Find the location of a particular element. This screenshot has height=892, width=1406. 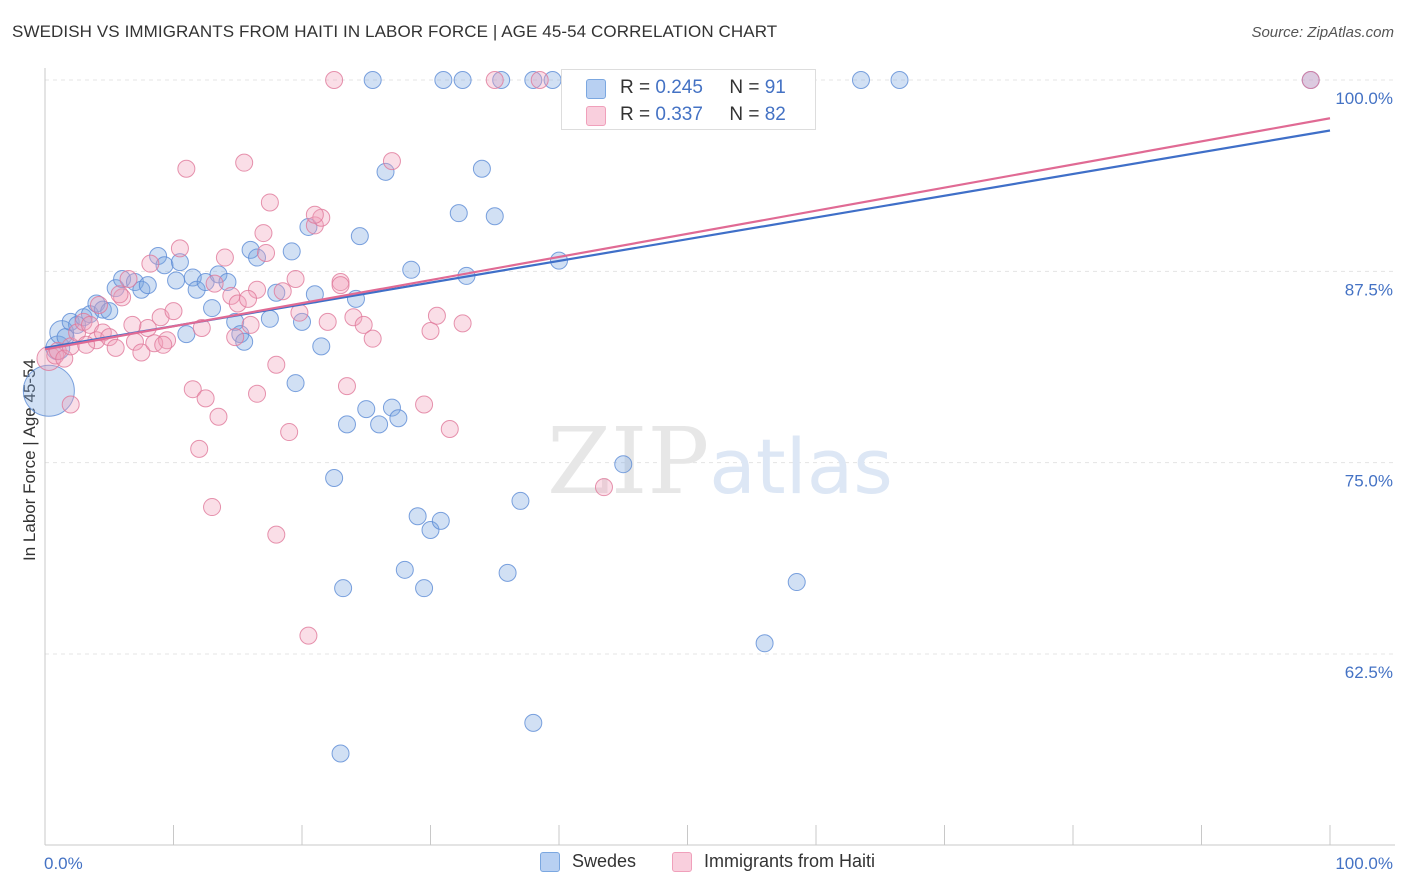

legend-swatch-swedes is located at coordinates (550, 861).